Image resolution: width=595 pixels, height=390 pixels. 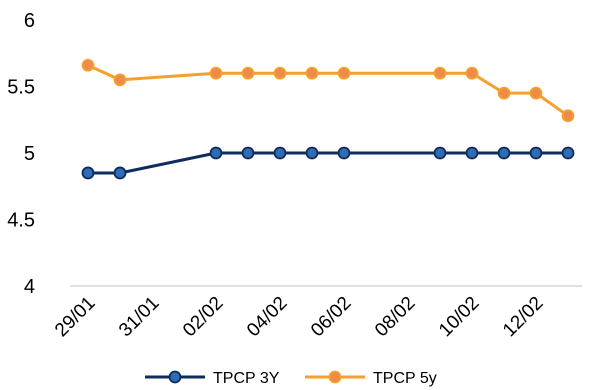 I want to click on legend-item: TPCP 3Y, so click(x=212, y=378).